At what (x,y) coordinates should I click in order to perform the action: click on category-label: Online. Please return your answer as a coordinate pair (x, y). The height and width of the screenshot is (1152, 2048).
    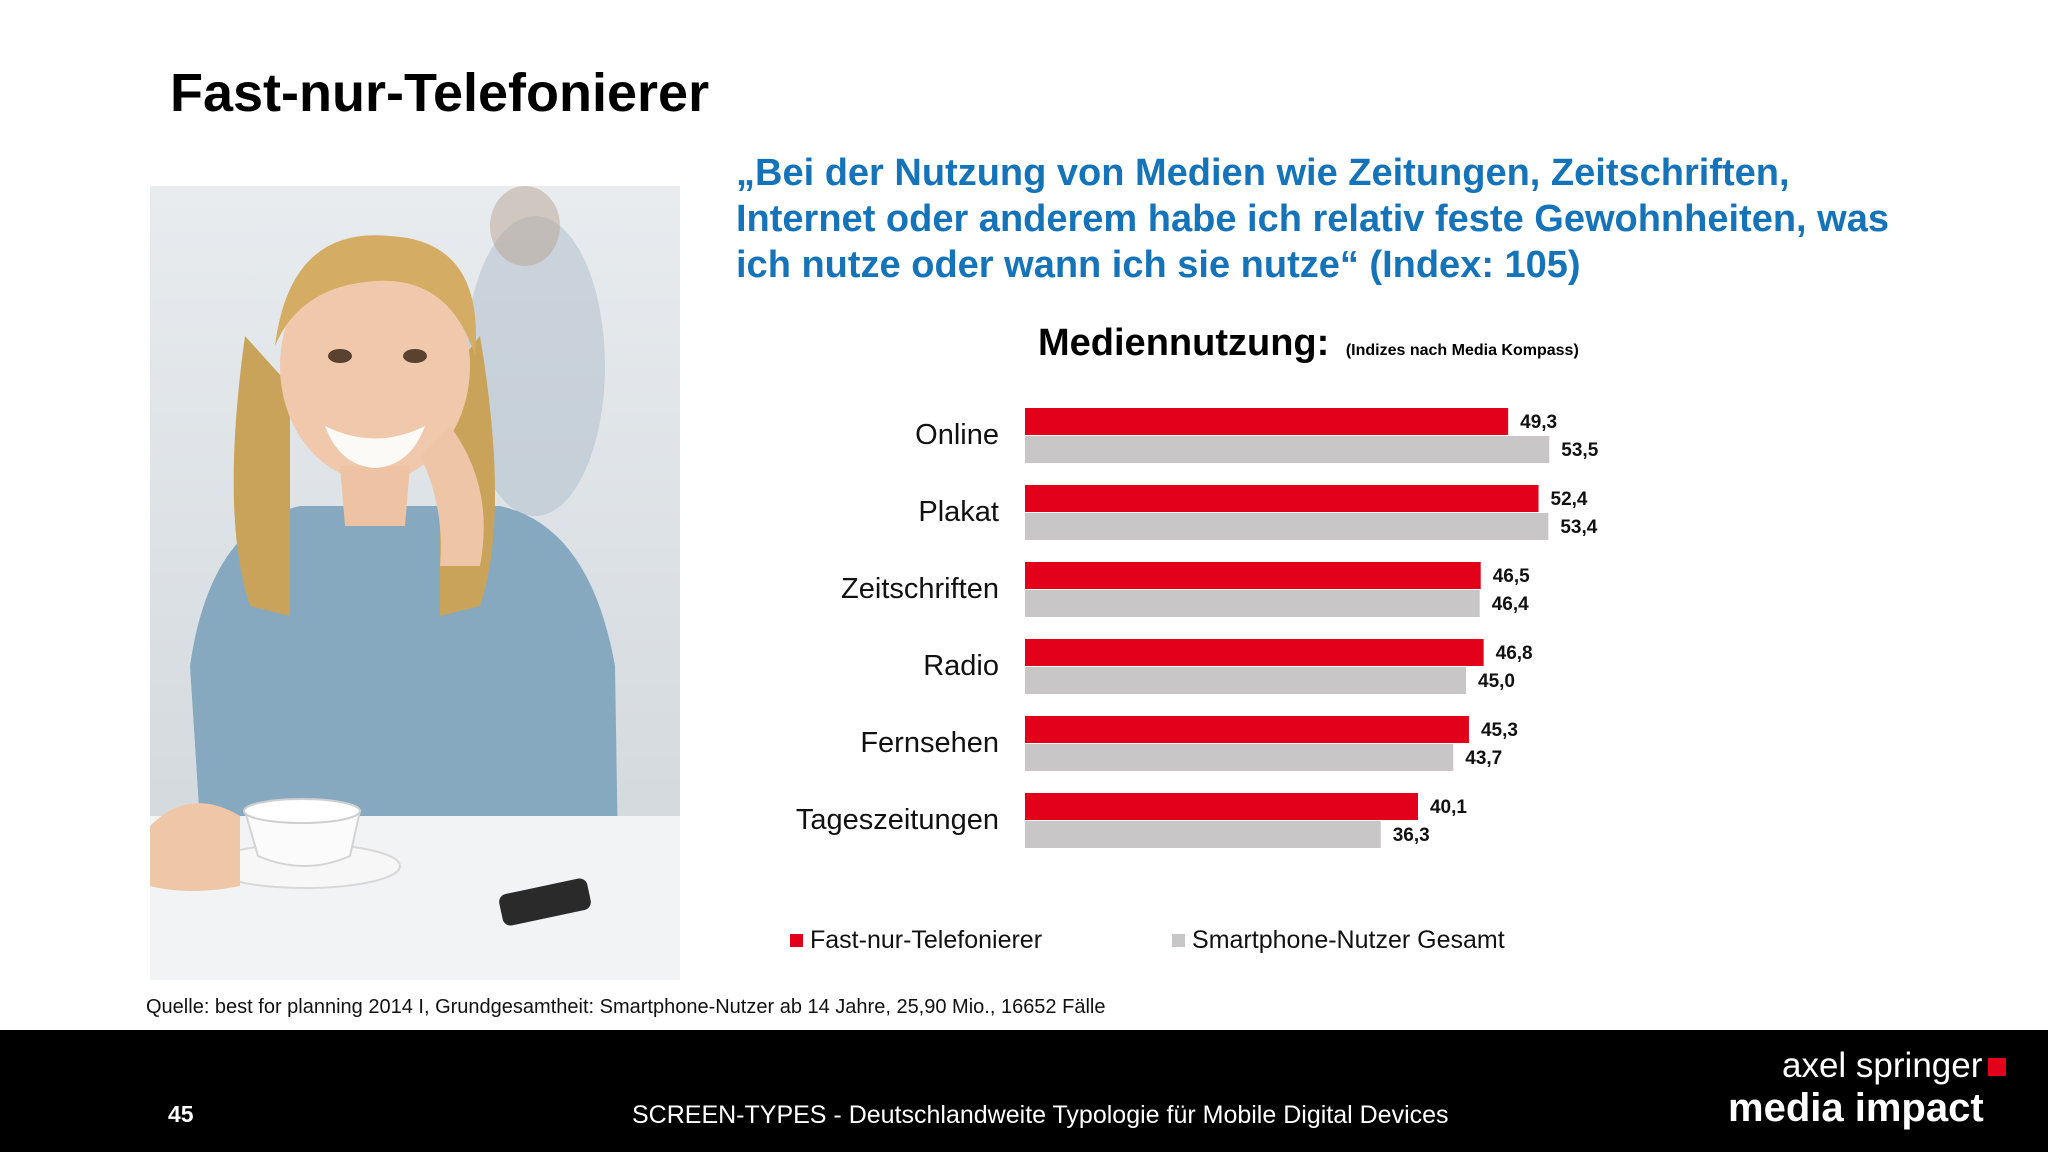
    Looking at the image, I should click on (957, 435).